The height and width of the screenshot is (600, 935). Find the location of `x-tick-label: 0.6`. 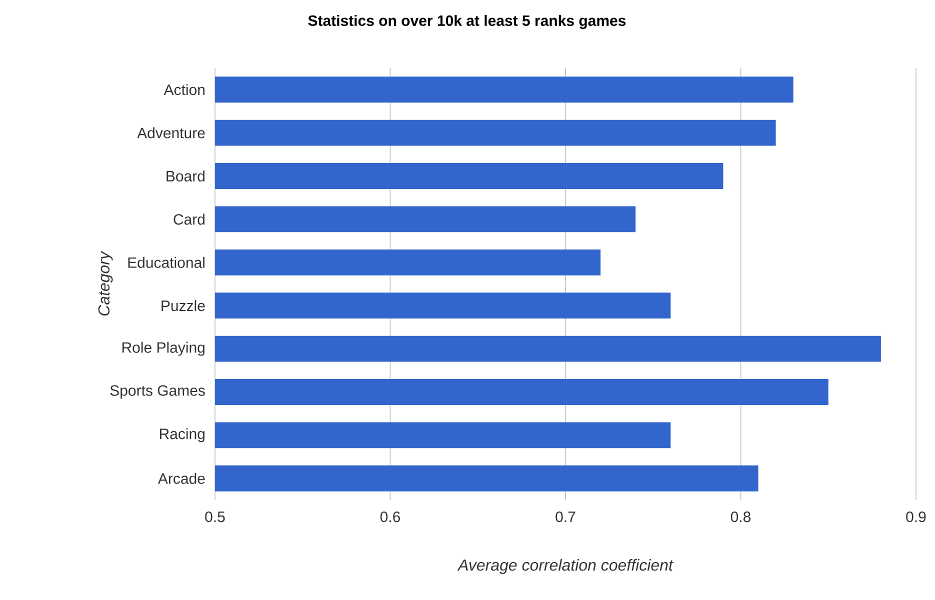

x-tick-label: 0.6 is located at coordinates (390, 517).